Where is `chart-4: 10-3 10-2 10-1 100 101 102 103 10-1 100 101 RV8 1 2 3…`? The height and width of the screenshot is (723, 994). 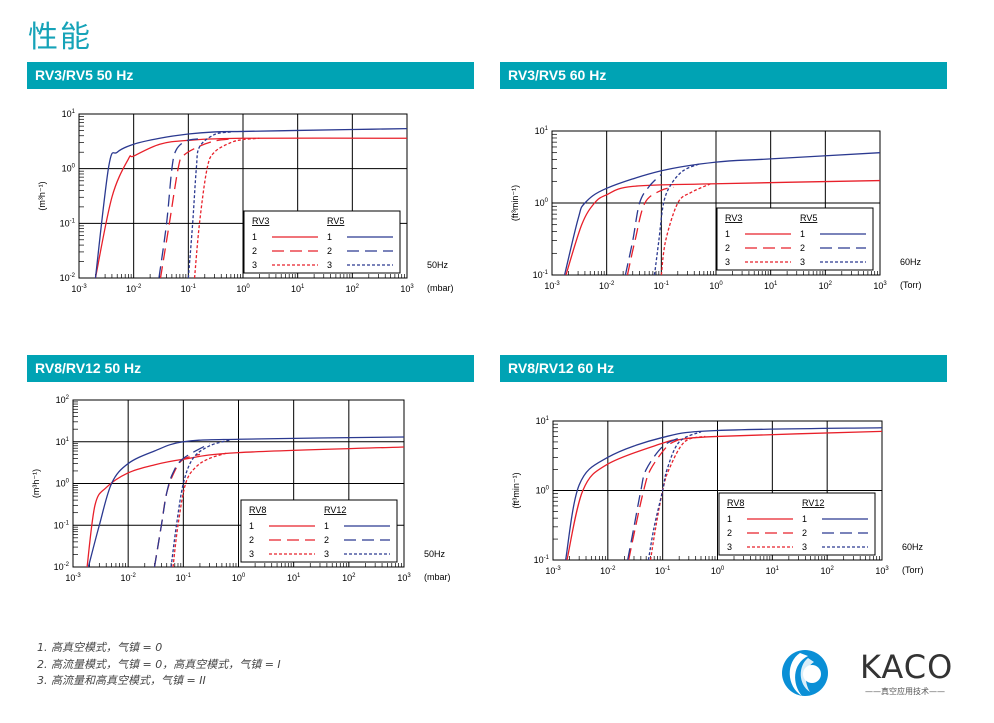
chart-4: 10-3 10-2 10-1 100 101 102 103 10-1 100 101 RV8 1 2 3… is located at coordinates (717, 496).